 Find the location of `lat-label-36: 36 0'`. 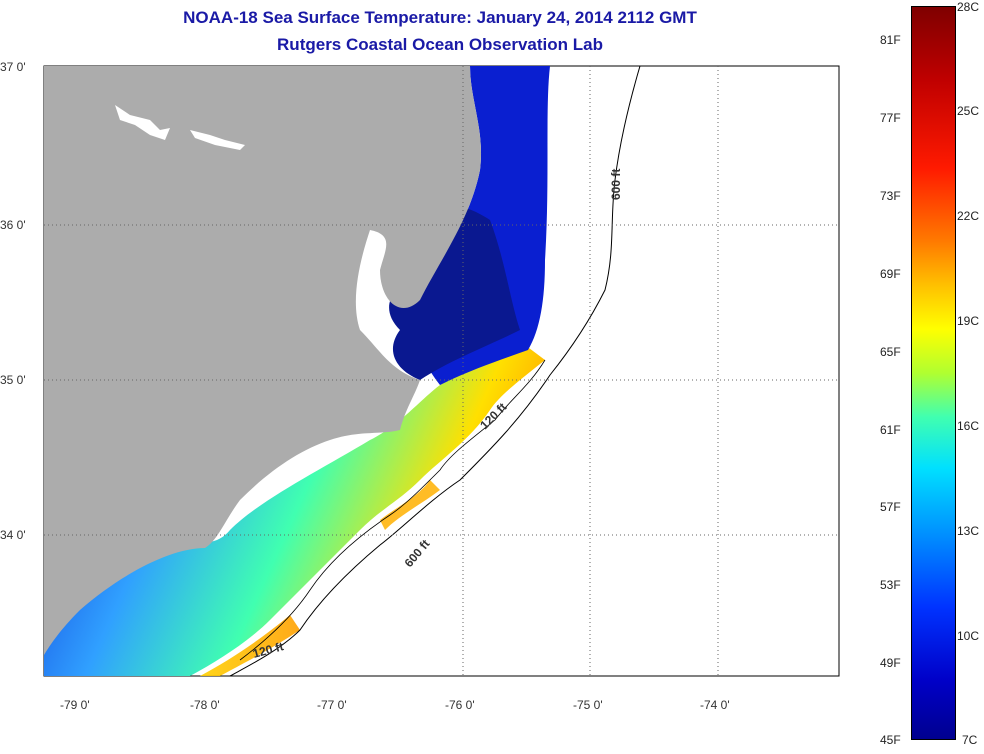

lat-label-36: 36 0' is located at coordinates (13, 225).